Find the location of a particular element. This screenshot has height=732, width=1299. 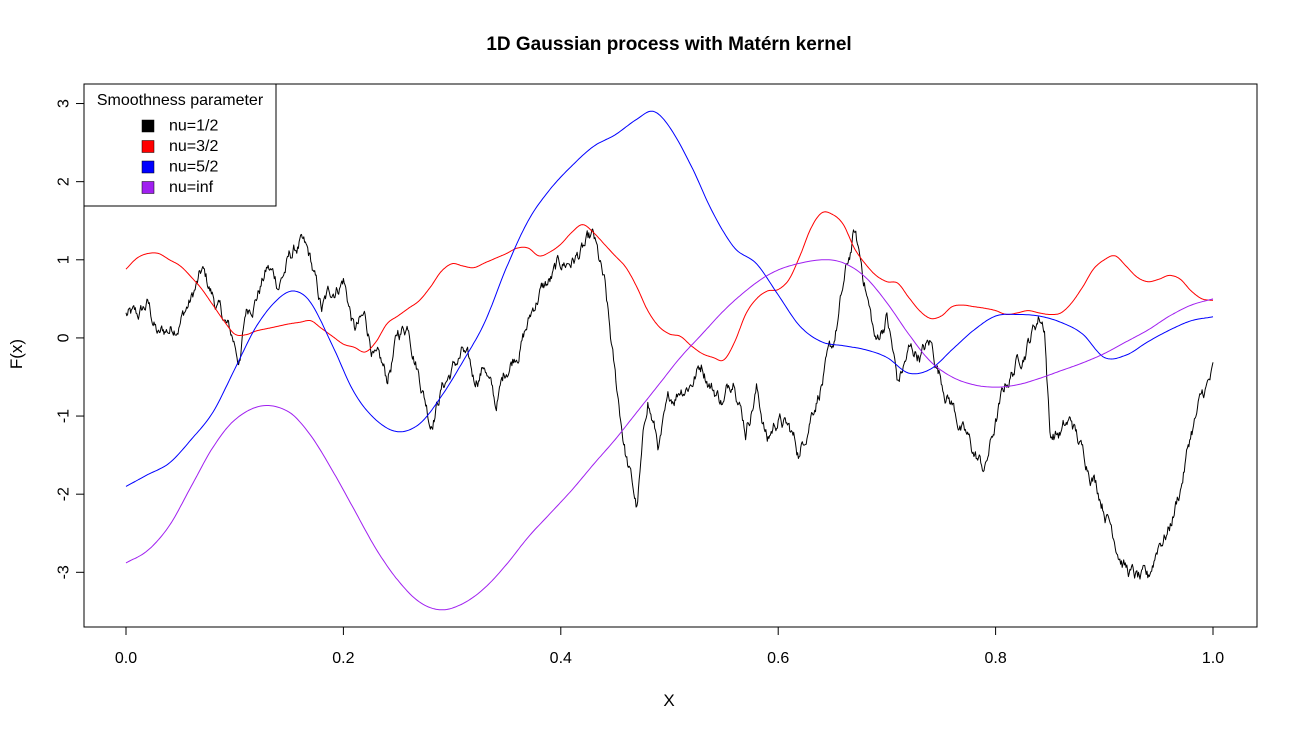

x-tick-label: 0.8 is located at coordinates (995, 658).